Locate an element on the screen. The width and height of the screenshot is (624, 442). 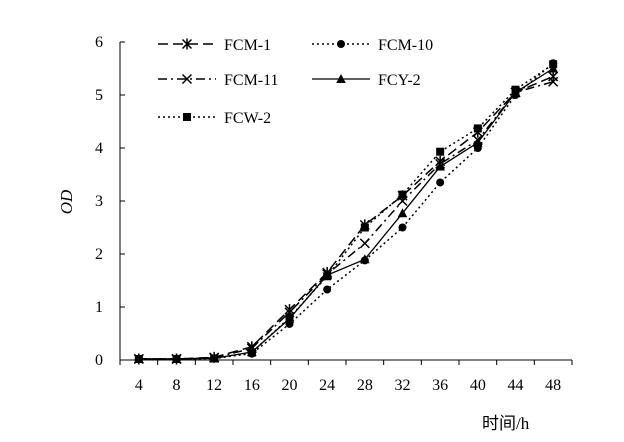
y-tick-label: 4 is located at coordinates (99, 148).